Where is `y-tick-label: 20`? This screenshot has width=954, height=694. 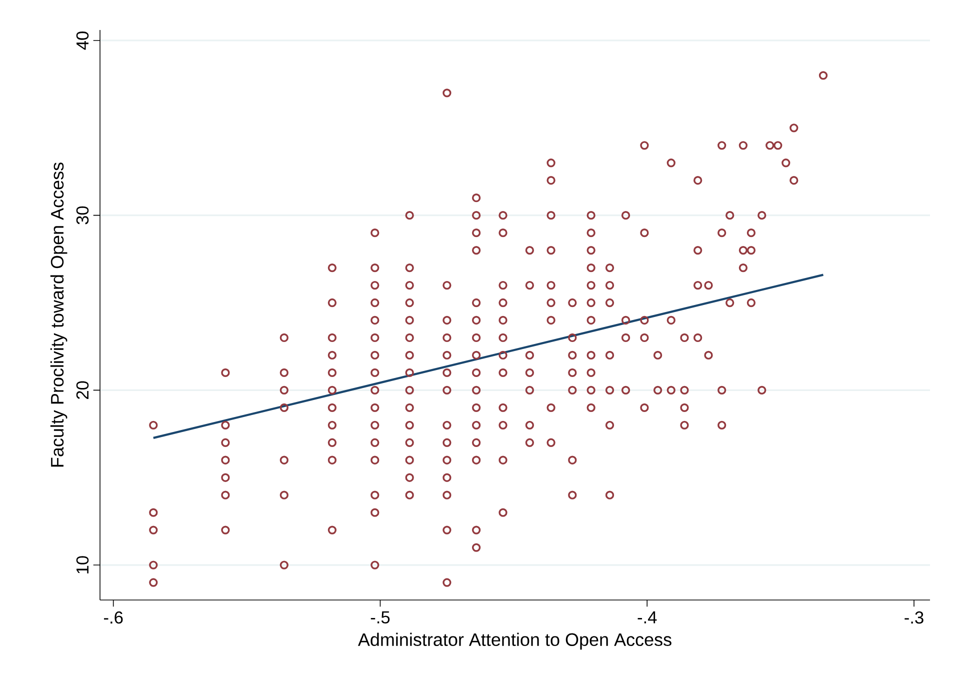 y-tick-label: 20 is located at coordinates (82, 390).